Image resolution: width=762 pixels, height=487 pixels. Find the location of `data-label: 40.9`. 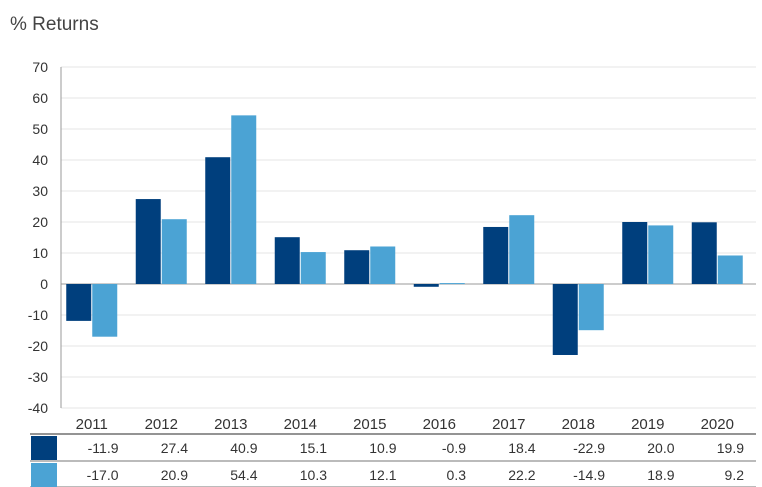

data-label: 40.9 is located at coordinates (243, 448).